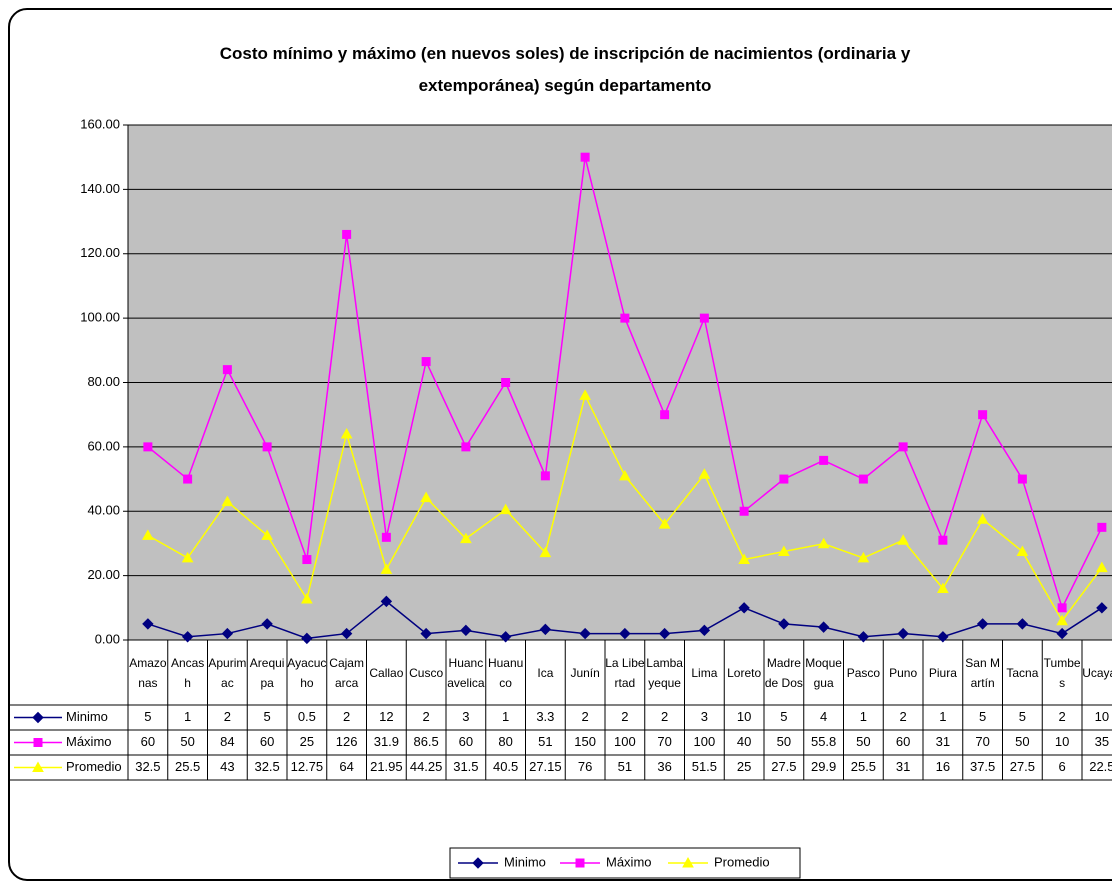 The image size is (1112, 886). I want to click on x-tick-label: Ica, so click(545, 672).